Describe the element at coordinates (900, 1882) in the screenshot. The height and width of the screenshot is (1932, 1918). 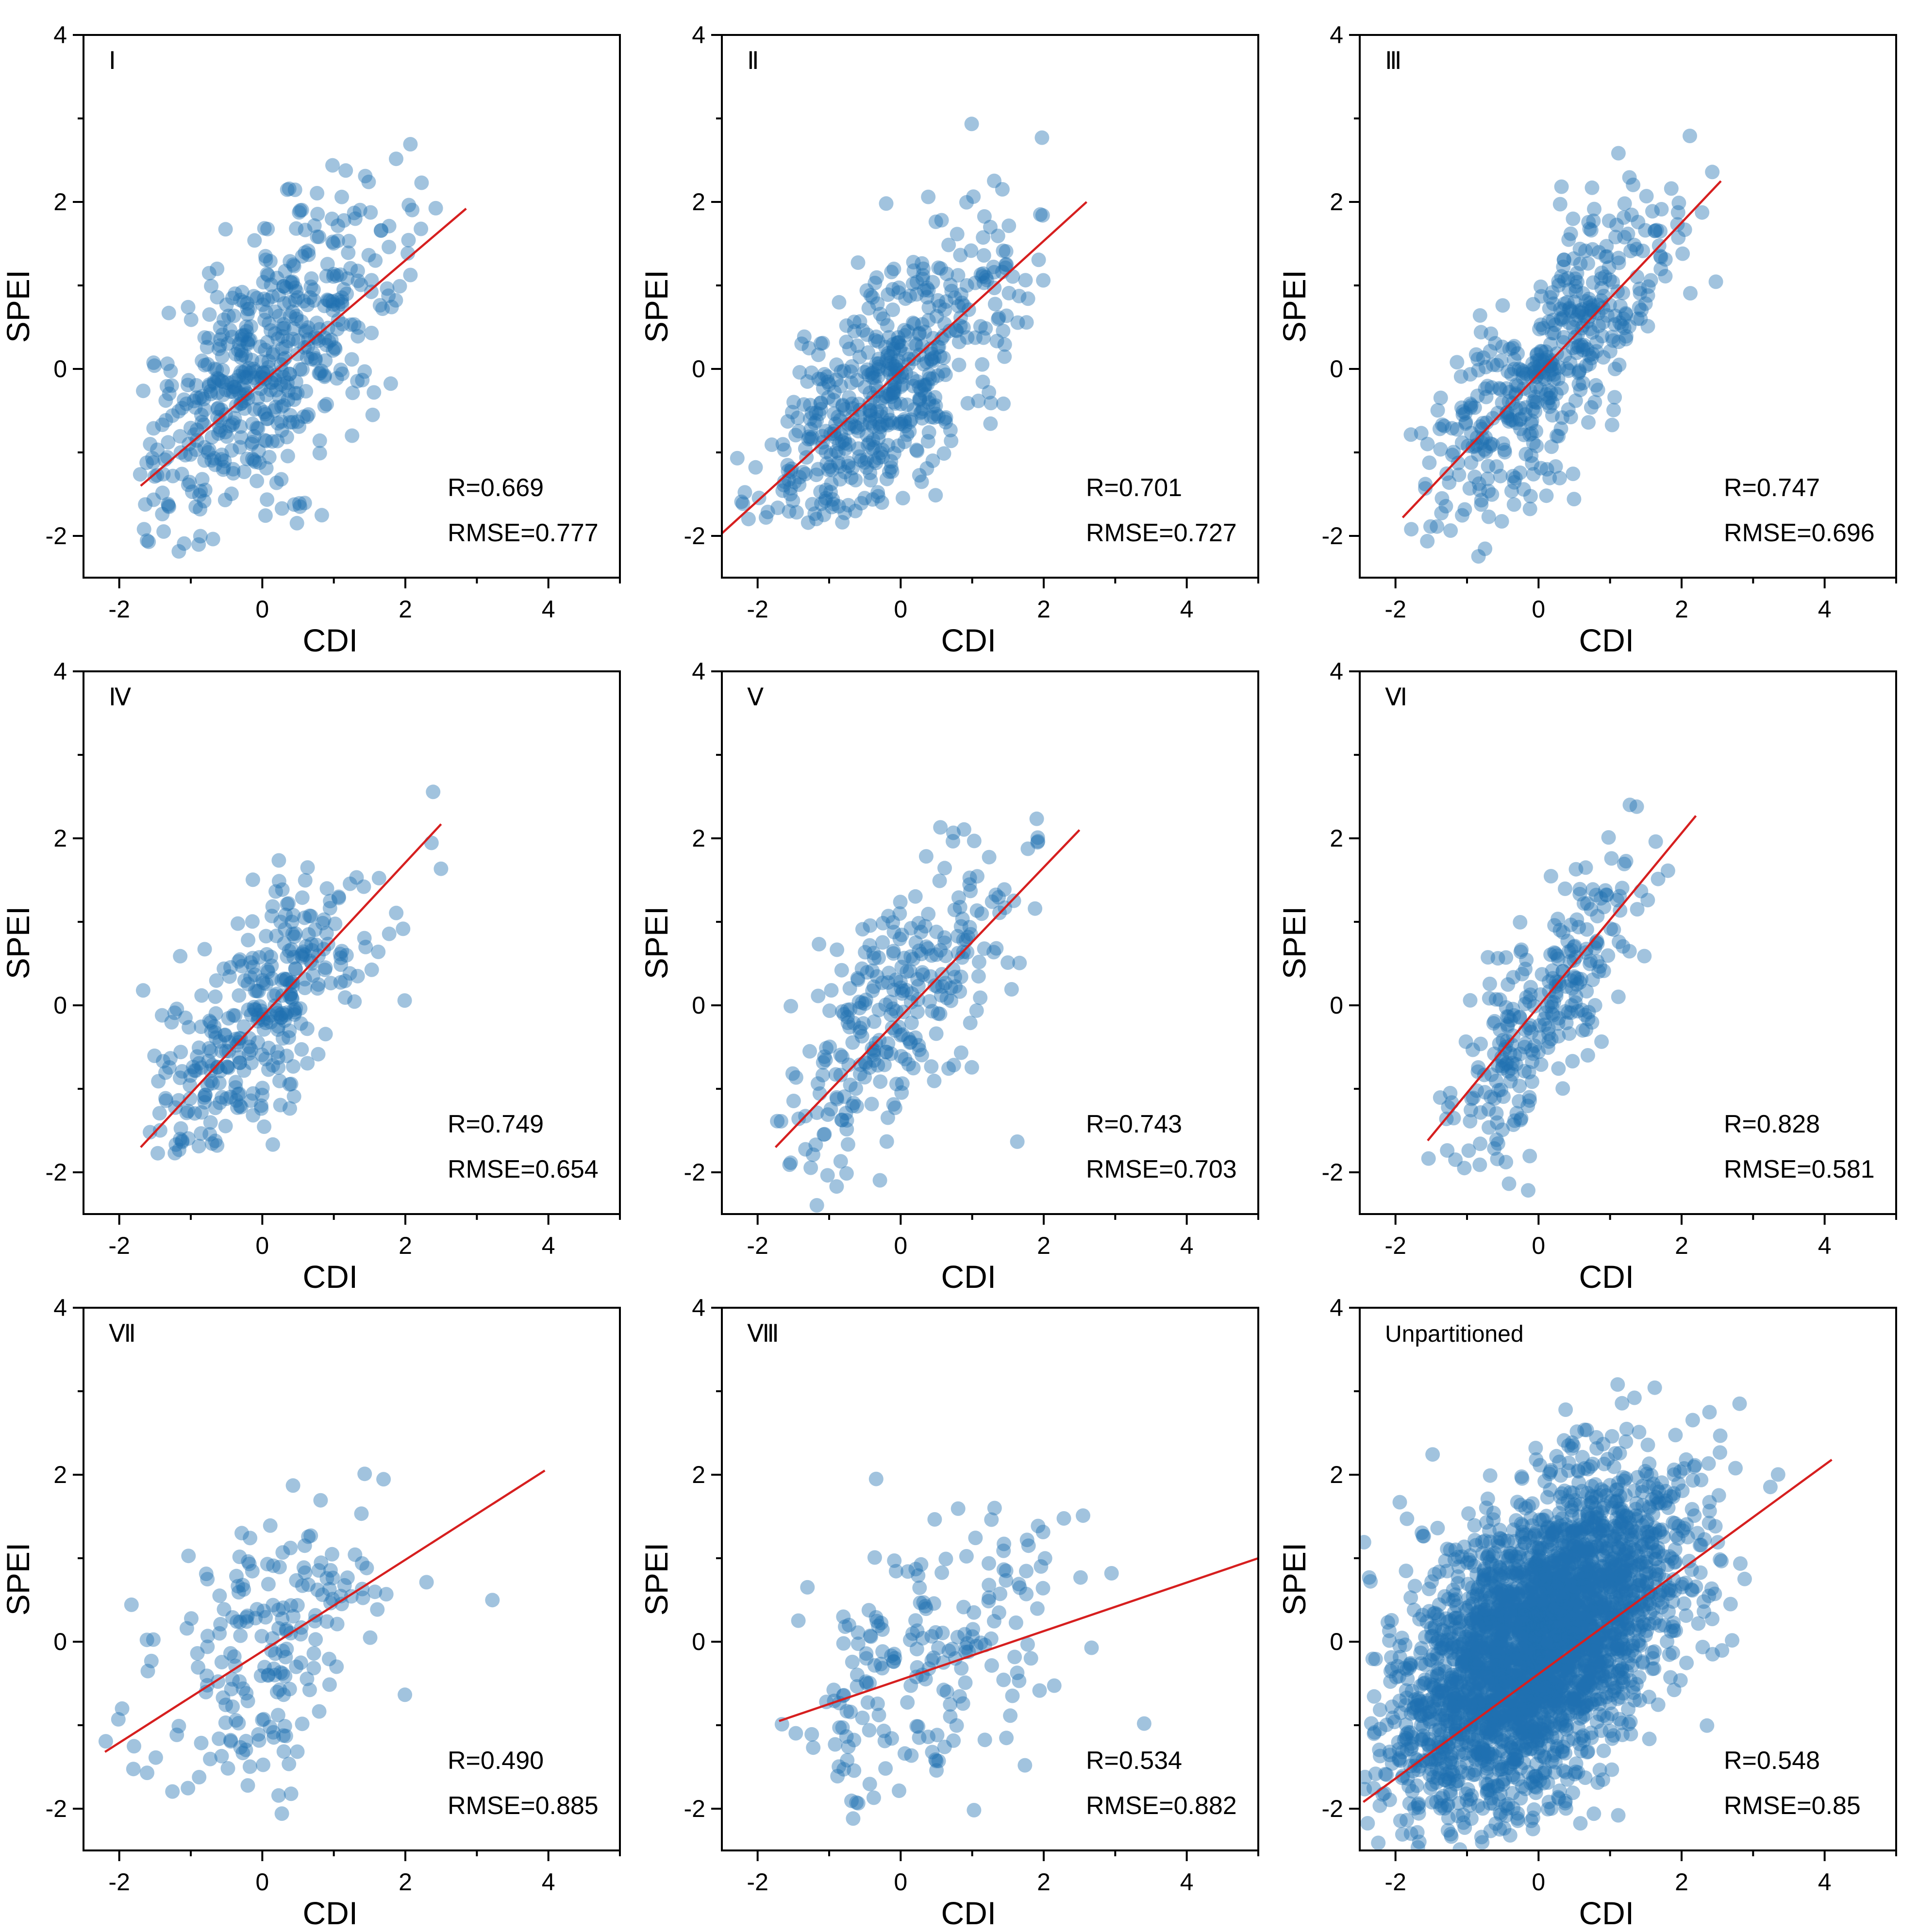
I see `x-tick-label: 0` at that location.